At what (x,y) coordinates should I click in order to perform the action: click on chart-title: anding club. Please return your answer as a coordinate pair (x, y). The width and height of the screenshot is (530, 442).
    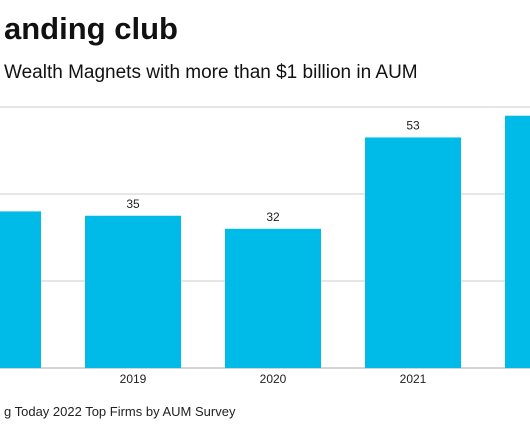
    Looking at the image, I should click on (91, 28).